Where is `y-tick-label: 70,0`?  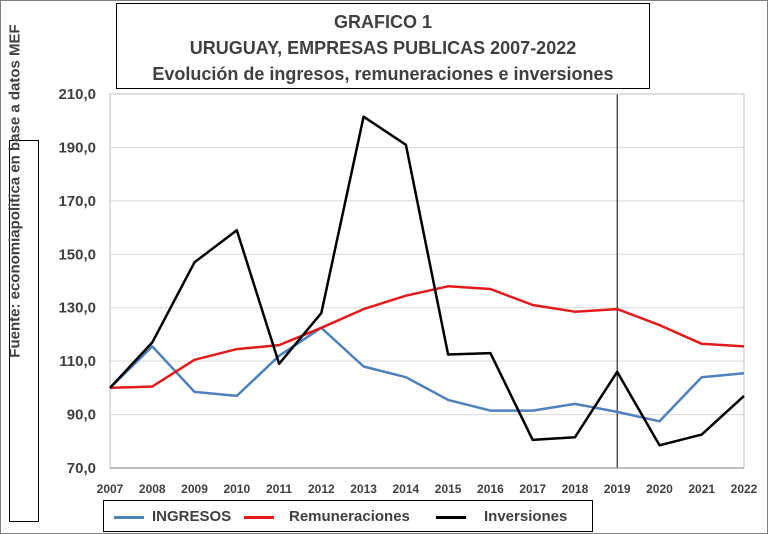
y-tick-label: 70,0 is located at coordinates (81, 468).